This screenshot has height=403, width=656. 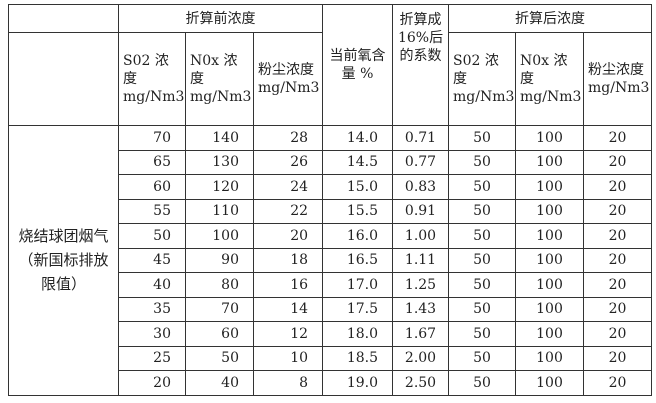 What do you see at coordinates (358, 383) in the screenshot?
I see `cell-oxygen: 19.0` at bounding box center [358, 383].